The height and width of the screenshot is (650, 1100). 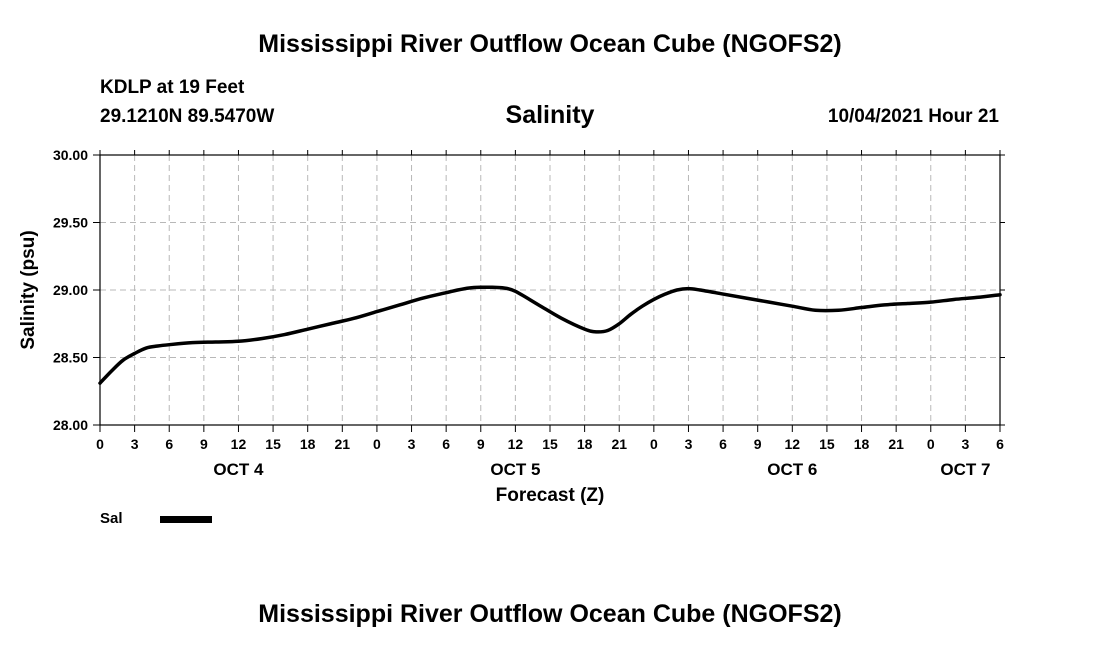 What do you see at coordinates (187, 116) in the screenshot?
I see `station-coordinates: 29.1210N 89.5470W` at bounding box center [187, 116].